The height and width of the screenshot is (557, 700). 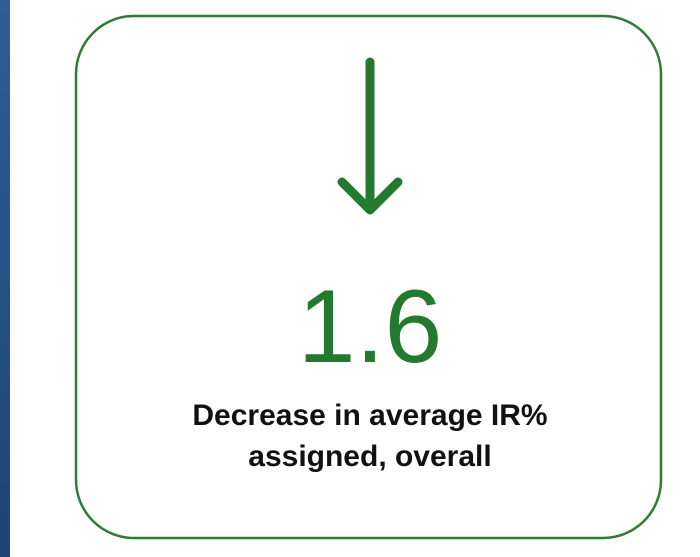 I want to click on kpi-value: 1.6, so click(x=370, y=327).